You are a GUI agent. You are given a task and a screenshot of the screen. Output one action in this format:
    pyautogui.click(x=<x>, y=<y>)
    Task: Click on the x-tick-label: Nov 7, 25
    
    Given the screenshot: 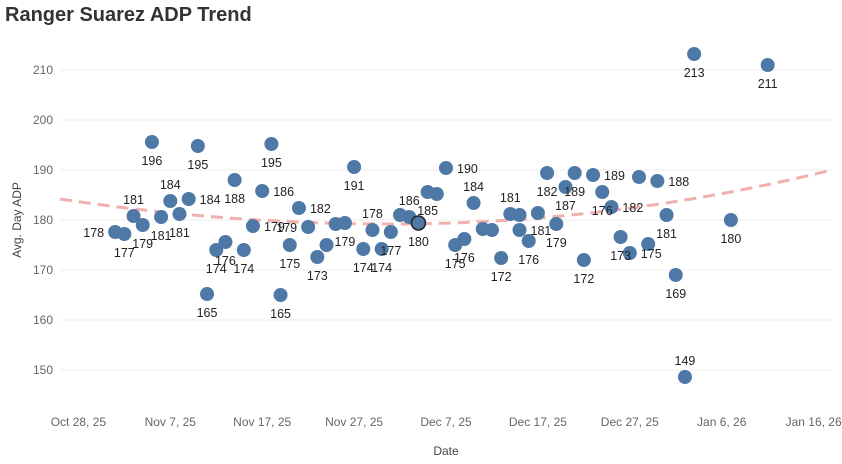 What is the action you would take?
    pyautogui.click(x=171, y=422)
    